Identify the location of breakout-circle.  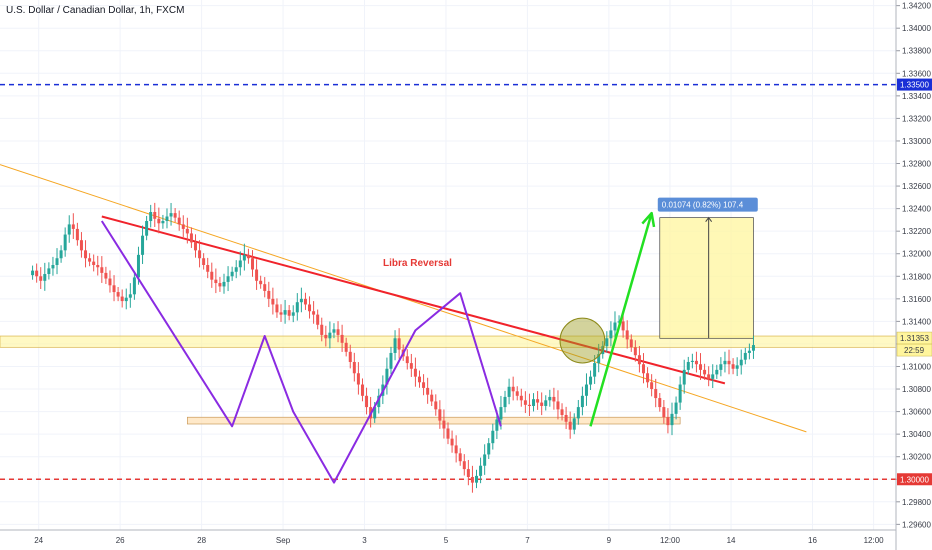
(582, 340).